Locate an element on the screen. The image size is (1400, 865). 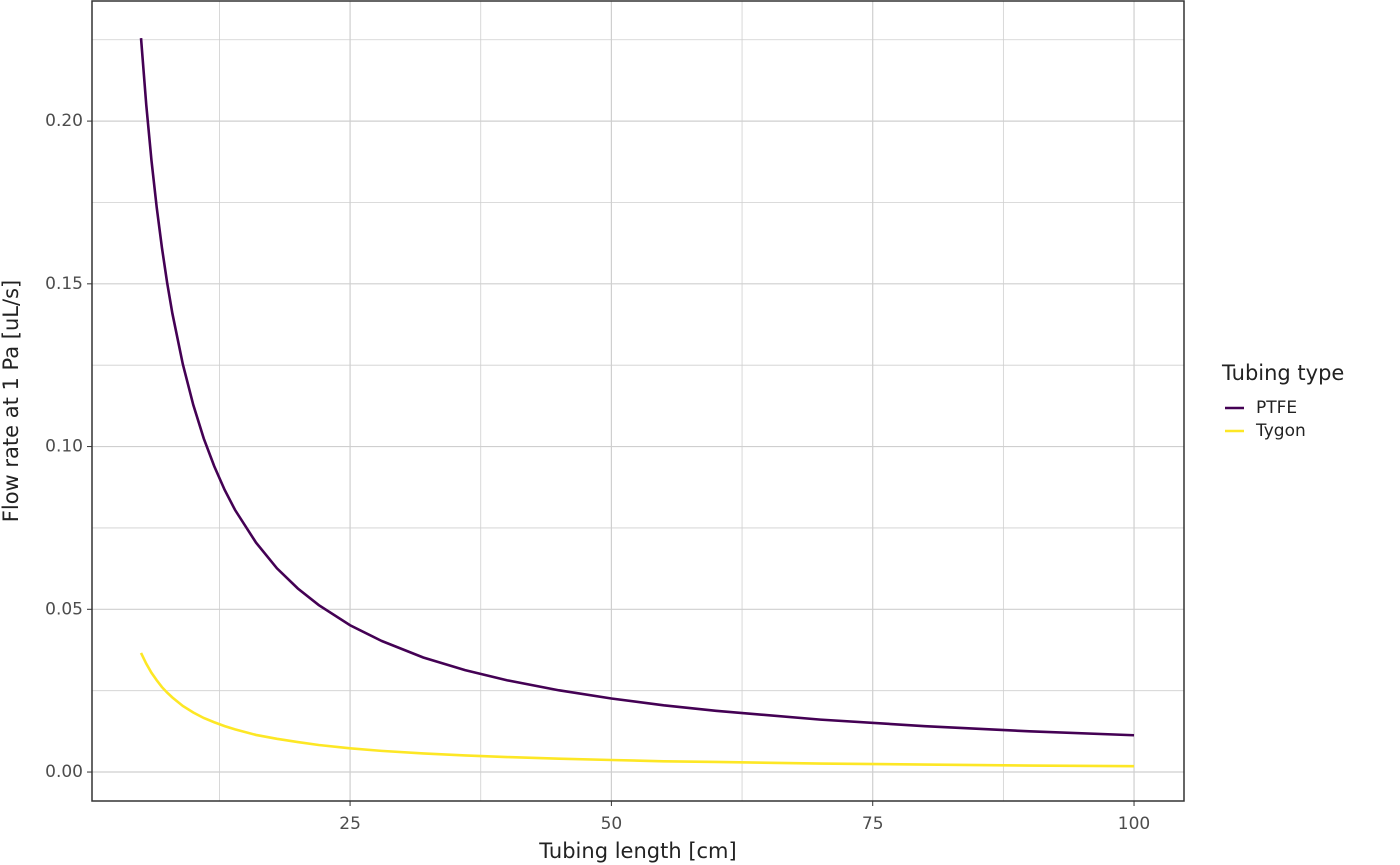
data-line is located at coordinates (637, 710).